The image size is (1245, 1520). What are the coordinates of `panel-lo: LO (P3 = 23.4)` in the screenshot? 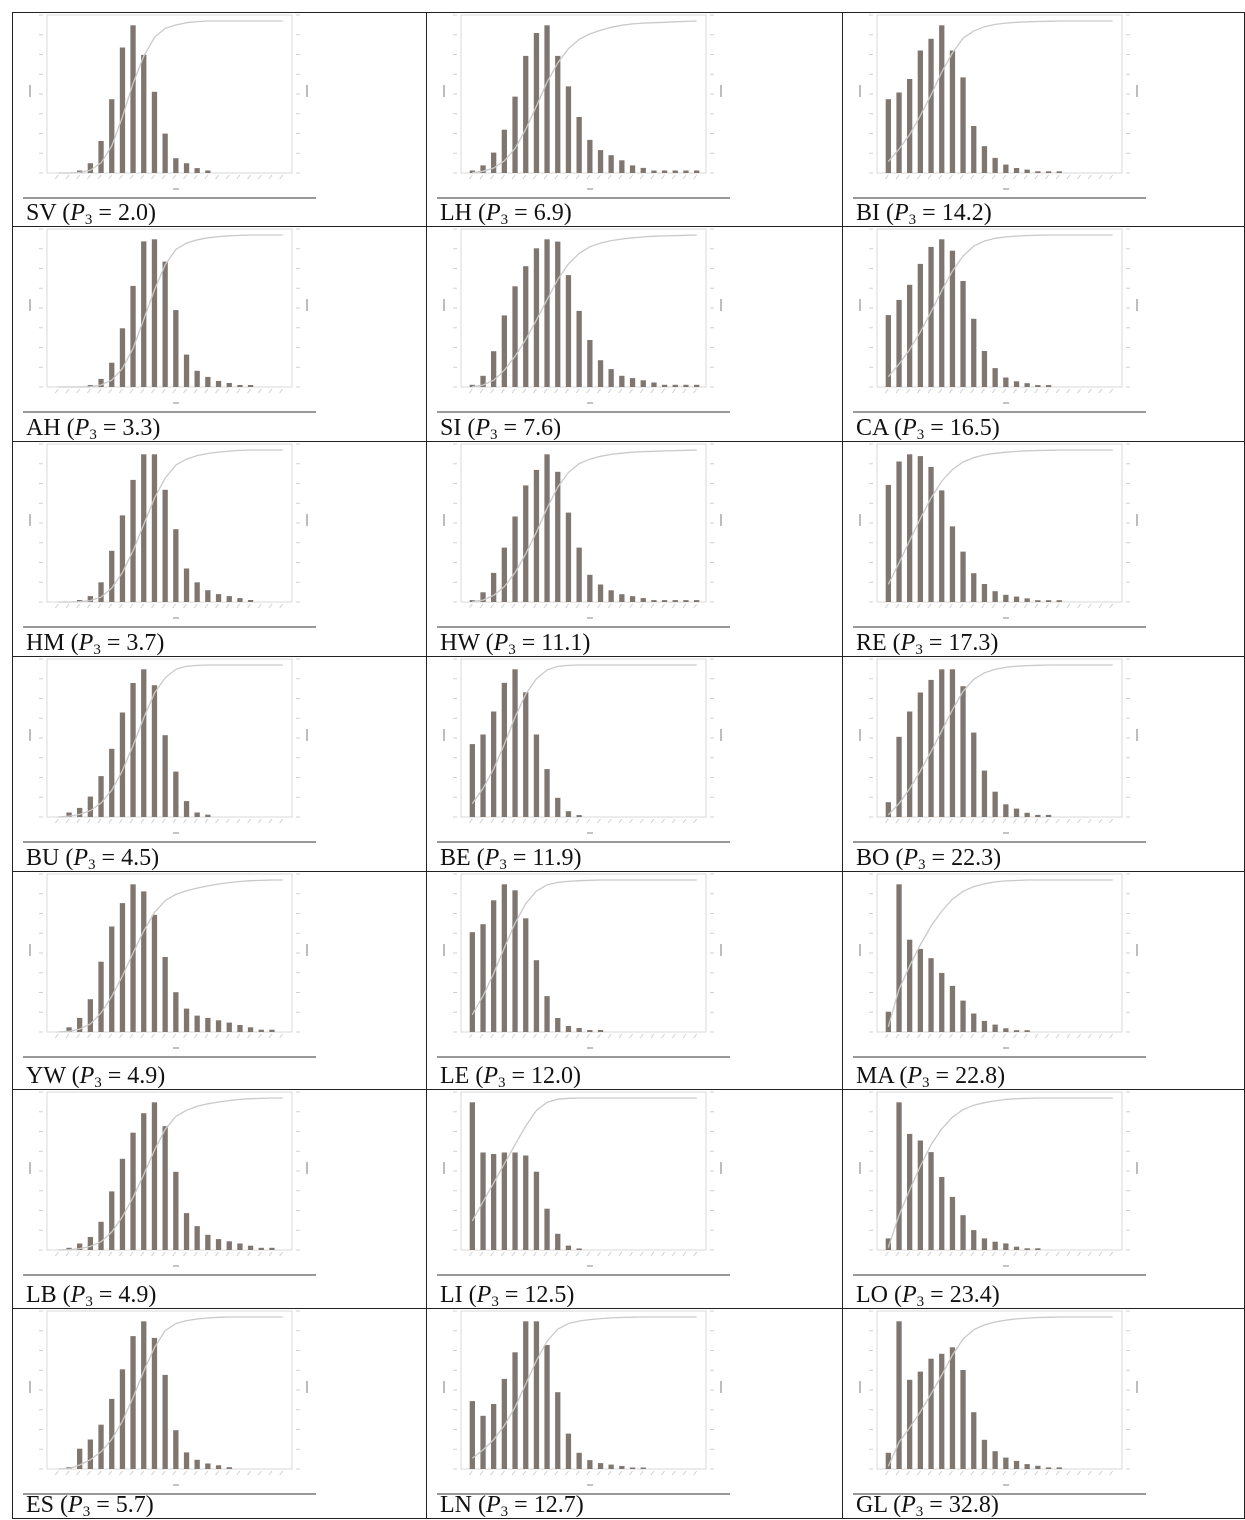 It's located at (1044, 1200).